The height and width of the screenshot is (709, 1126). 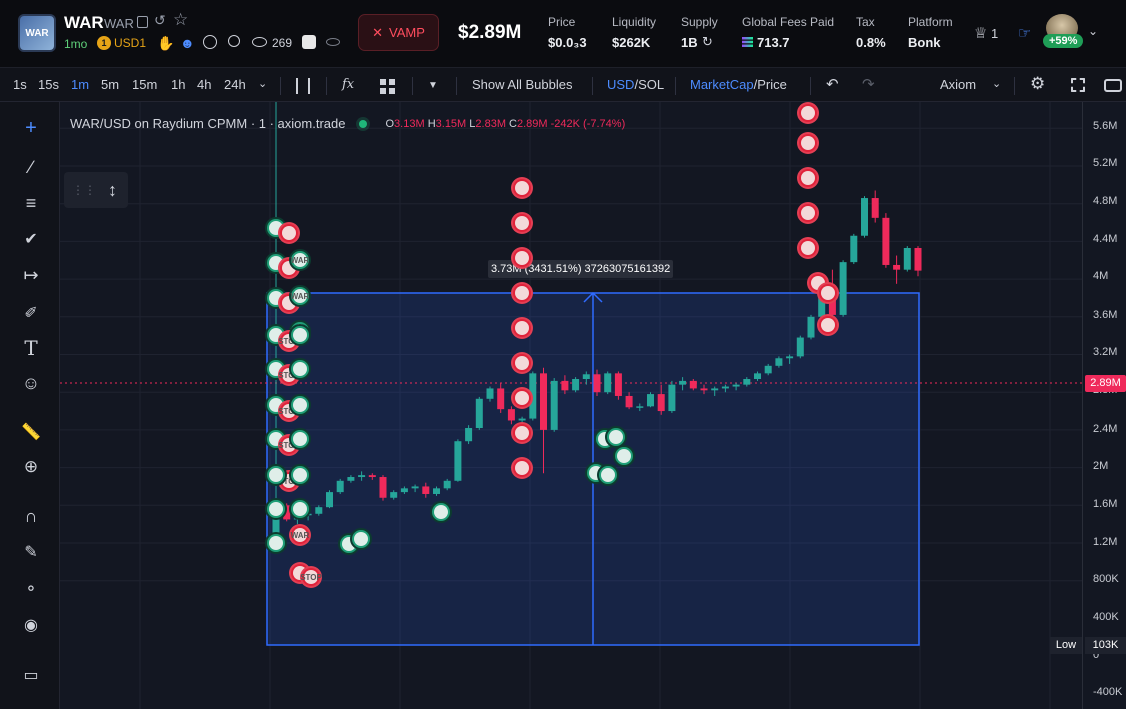 I want to click on layout-dropdown-icon: ▼, so click(x=433, y=85).